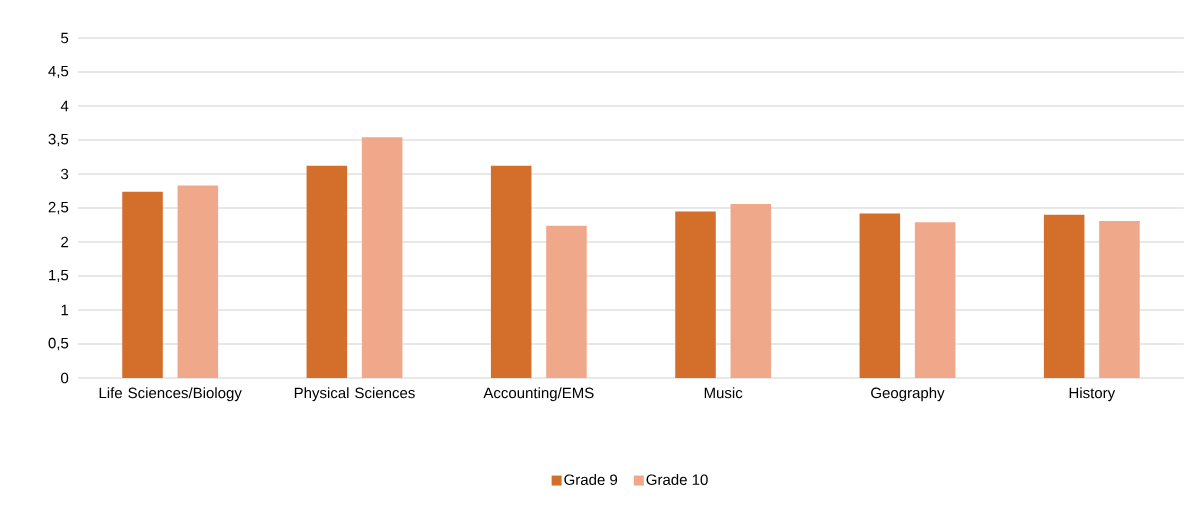 This screenshot has width=1204, height=517. Describe the element at coordinates (59, 276) in the screenshot. I see `y-tick-label: 1,5` at that location.